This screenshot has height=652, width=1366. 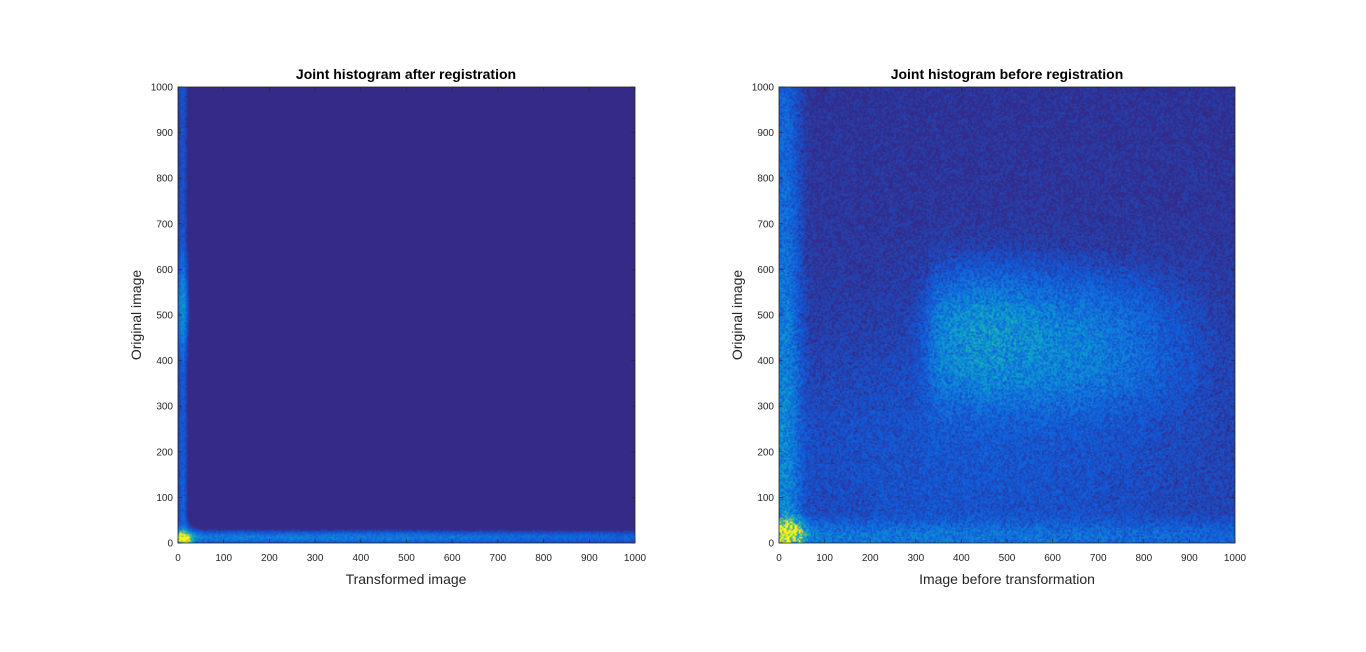 I want to click on chart-title: Joint histogram after registration, so click(x=406, y=74).